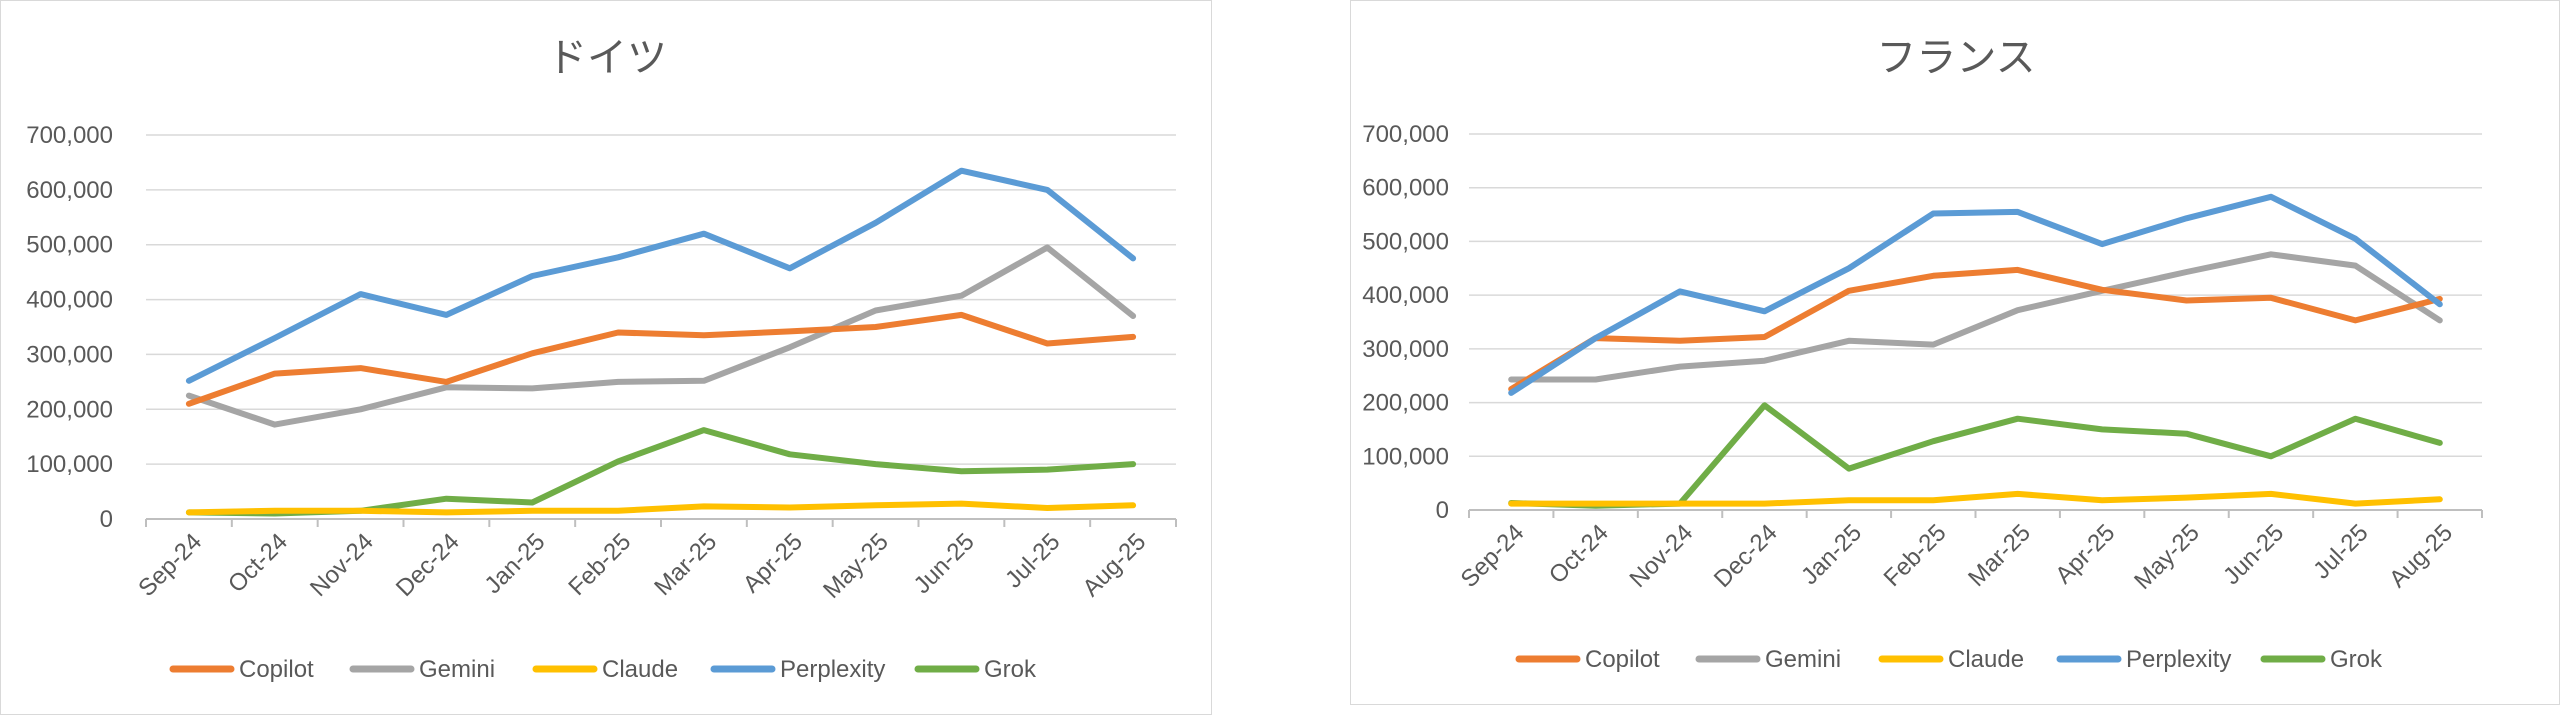 The height and width of the screenshot is (716, 2560). I want to click on chart-title: ドイツ, so click(607, 58).